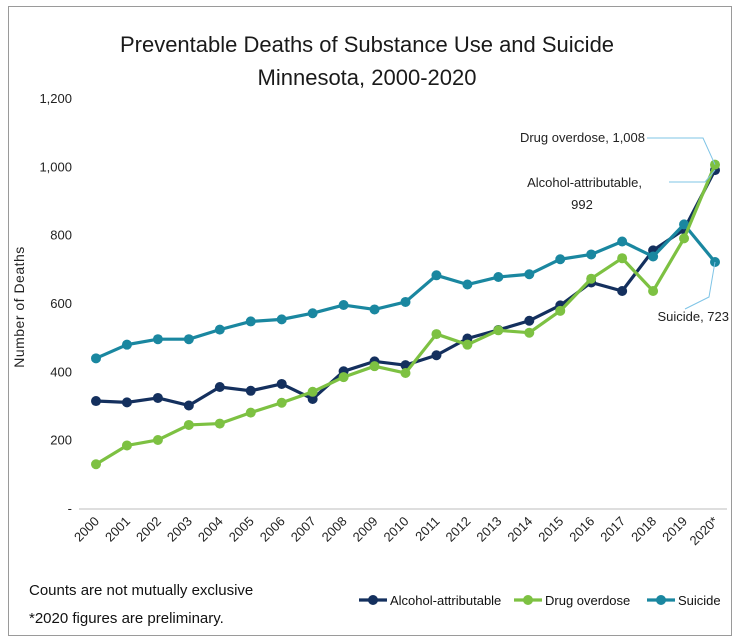  I want to click on x-tick-label: 2006, so click(272, 529).